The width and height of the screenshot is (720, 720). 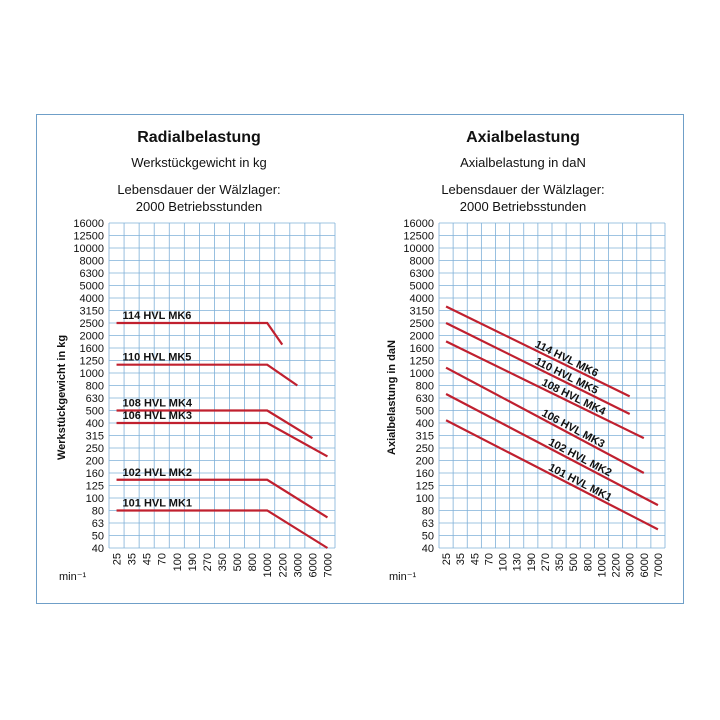 What do you see at coordinates (92, 312) in the screenshot?
I see `y-tick-label: 3150` at bounding box center [92, 312].